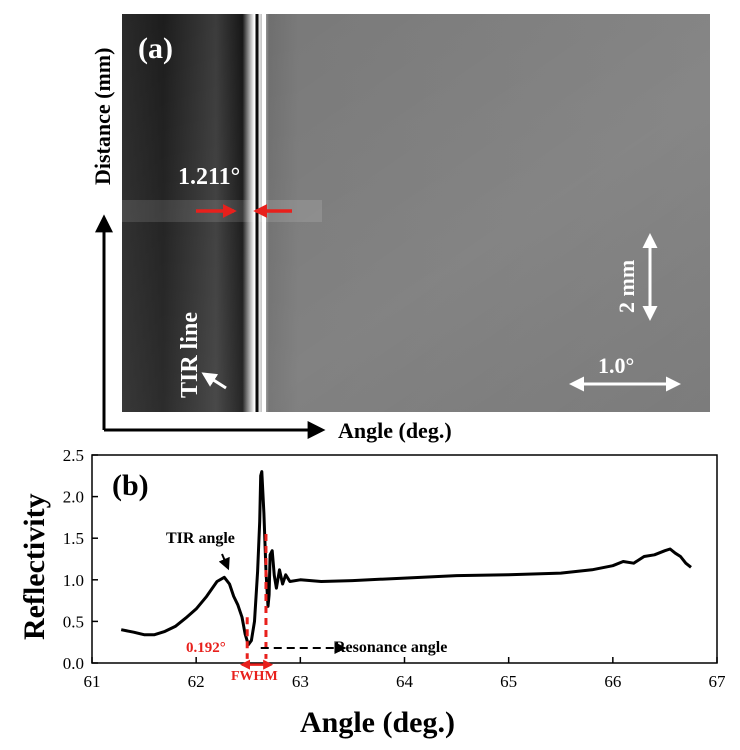 Image resolution: width=740 pixels, height=750 pixels. Describe the element at coordinates (73, 663) in the screenshot. I see `y-tick-label: 0.0` at that location.